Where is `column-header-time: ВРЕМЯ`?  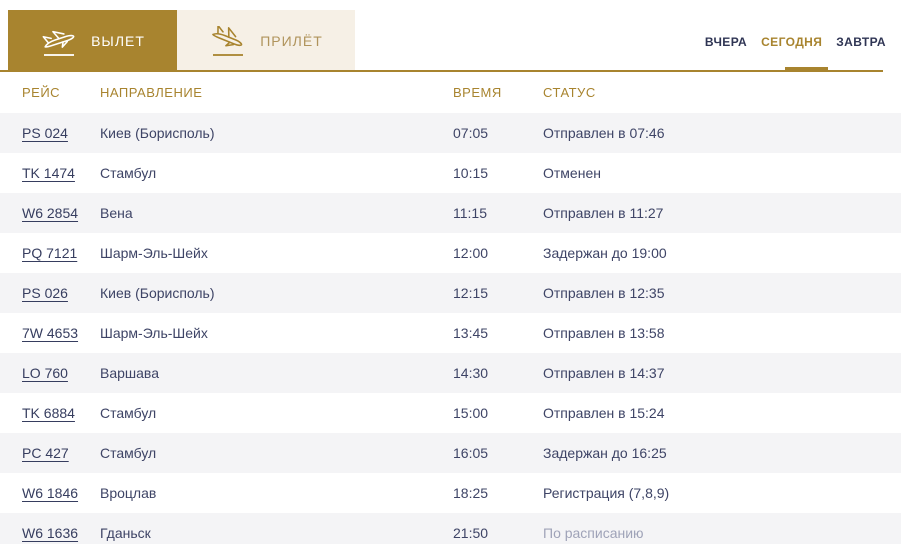
column-header-time: ВРЕМЯ is located at coordinates (477, 92).